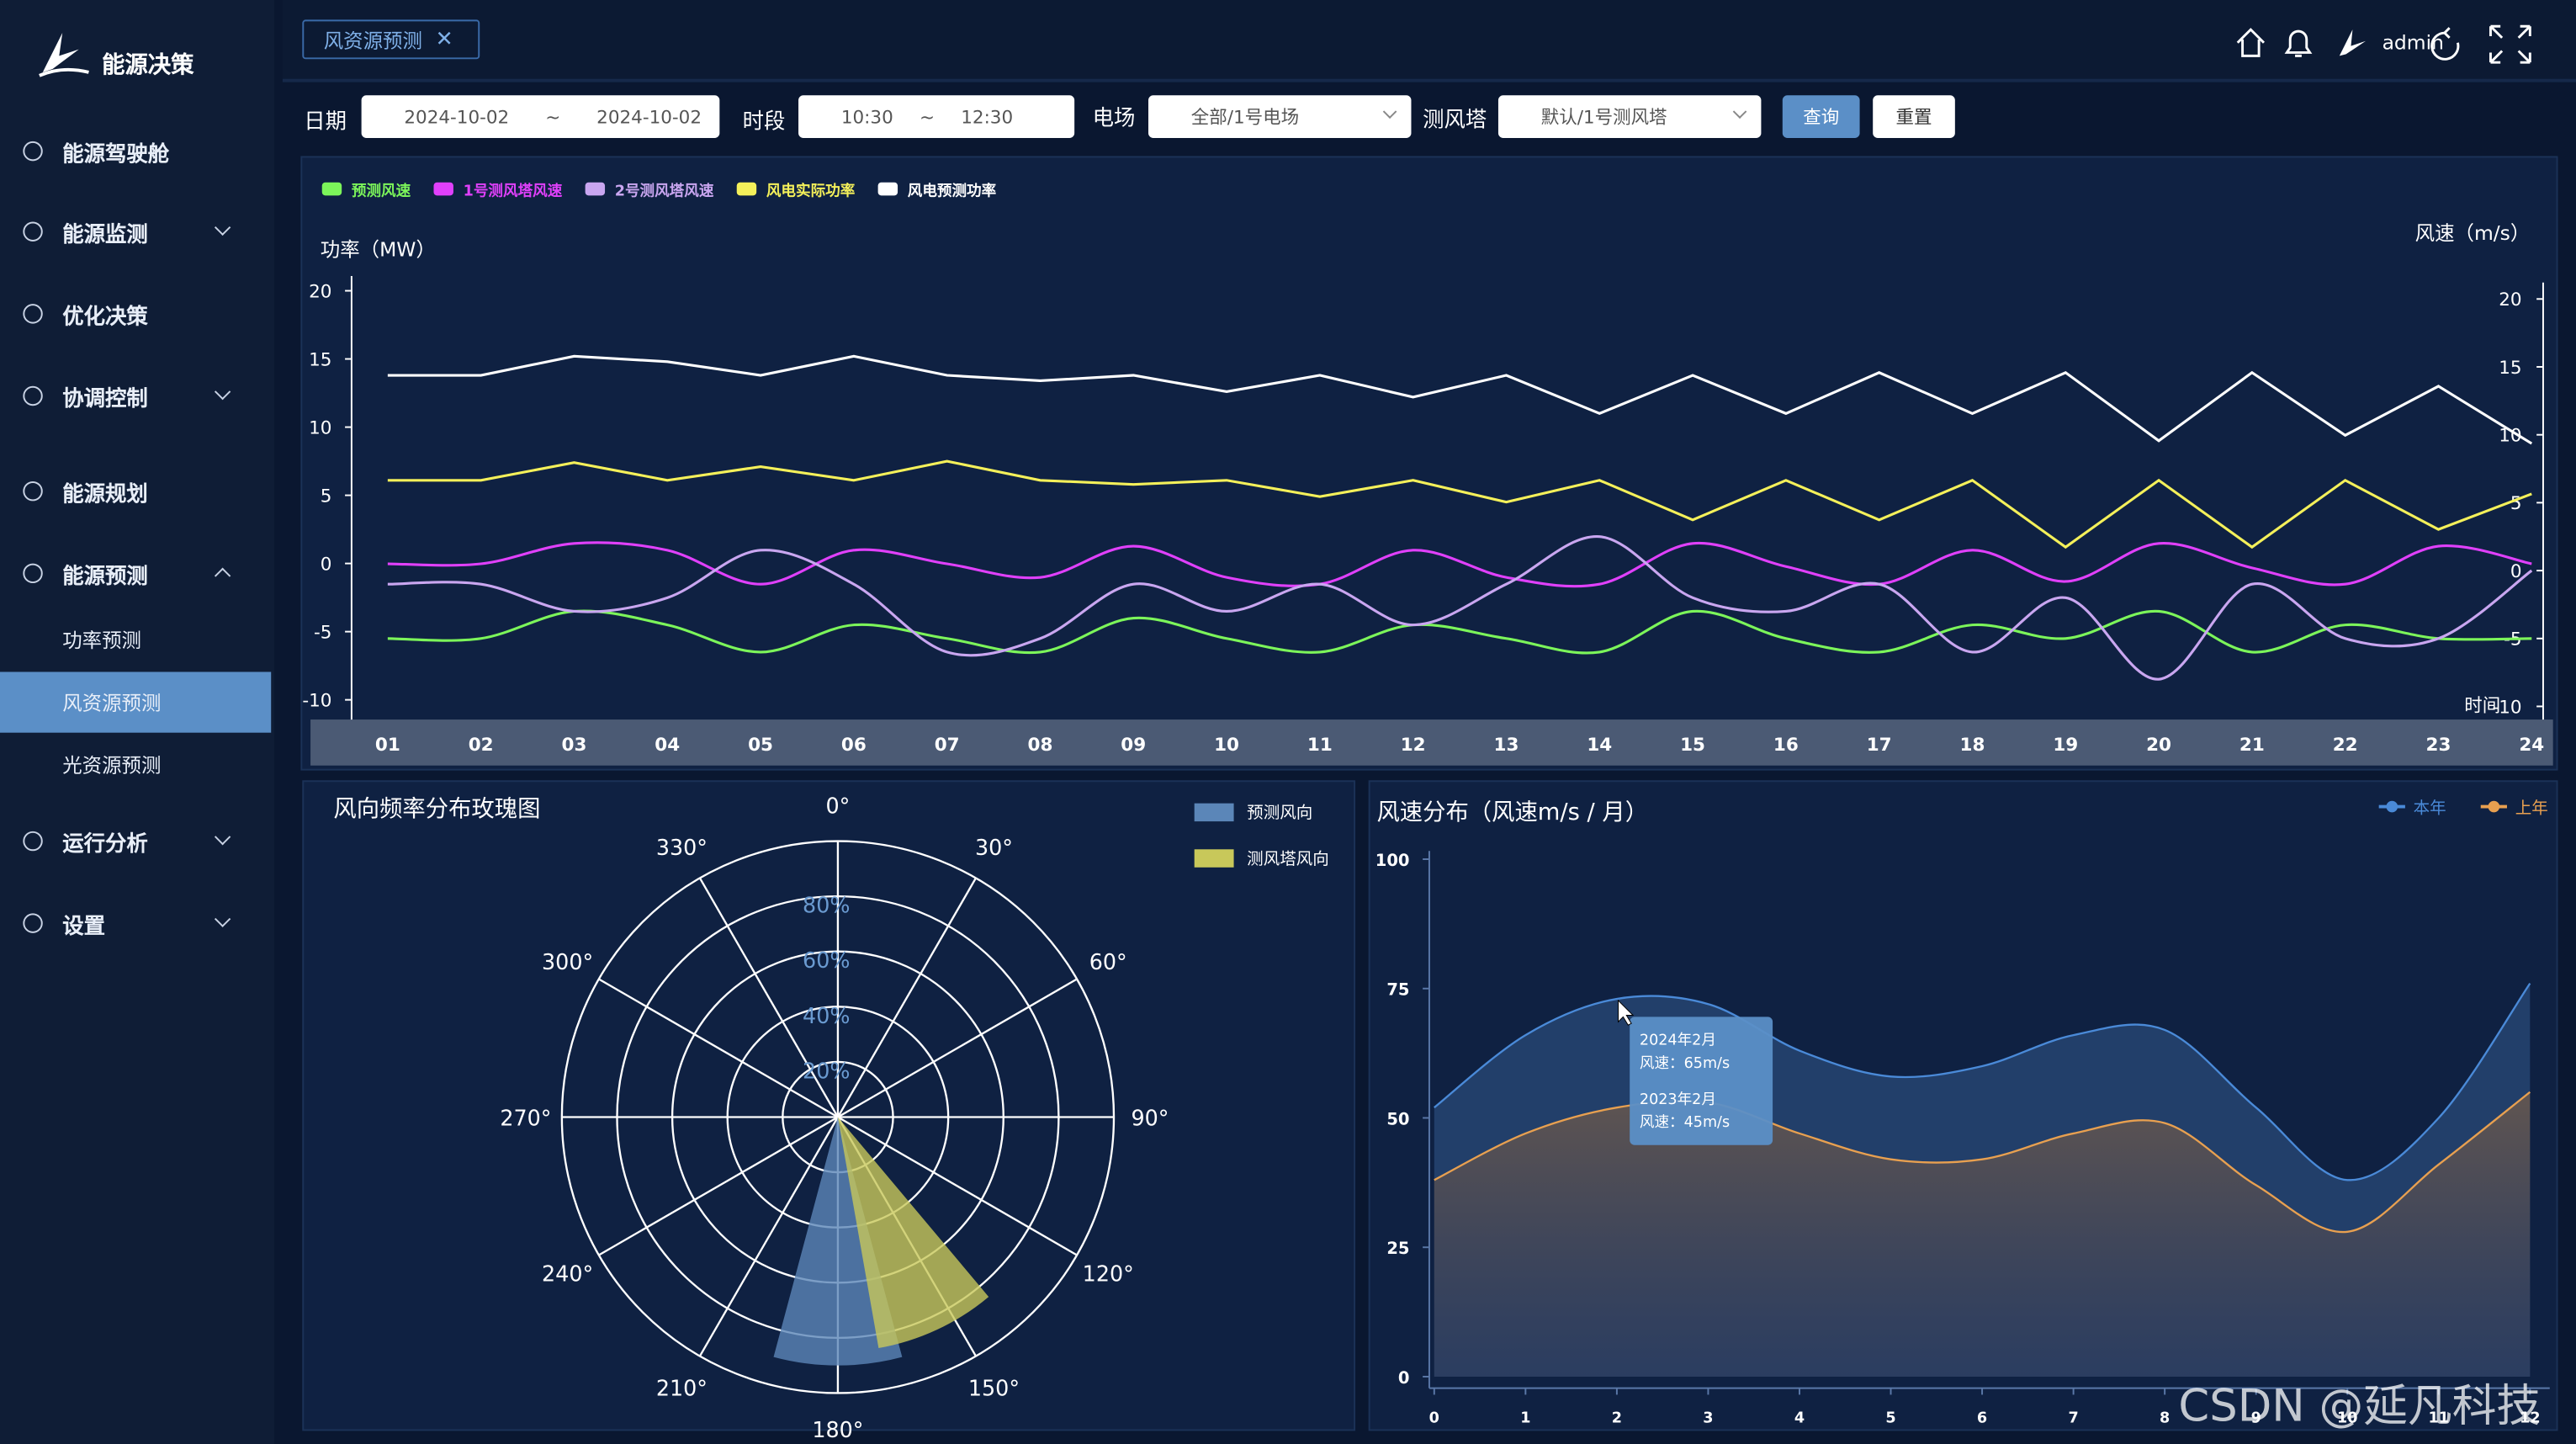 Image resolution: width=2576 pixels, height=1444 pixels. I want to click on x-tick-label: 06, so click(854, 745).